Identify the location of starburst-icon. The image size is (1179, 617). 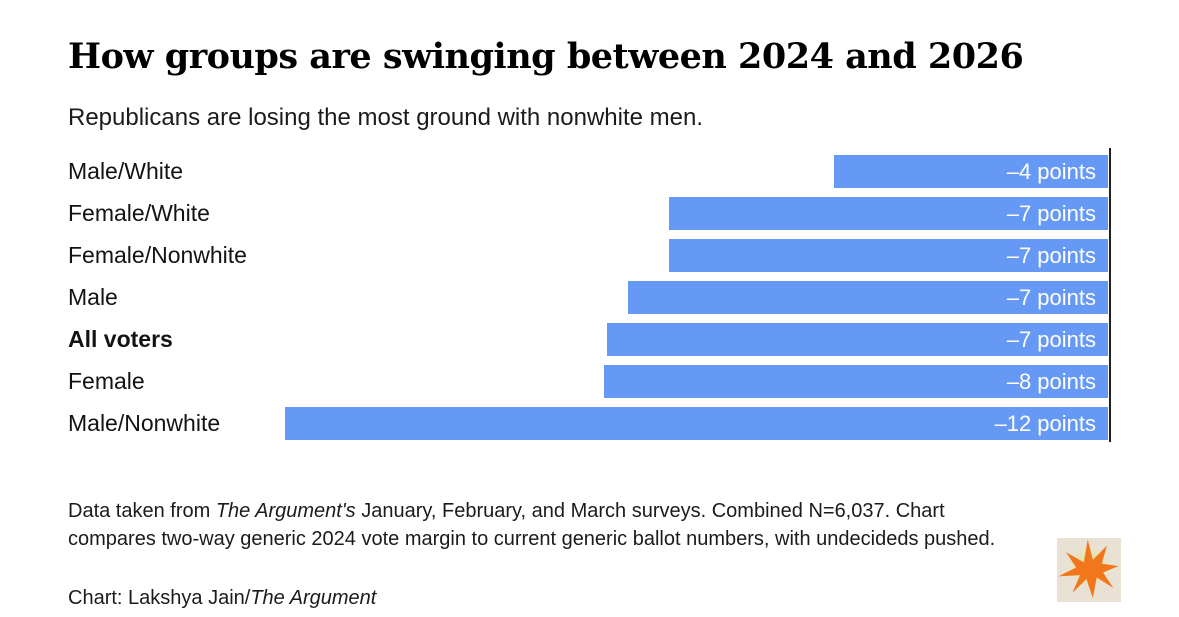
(1088, 569).